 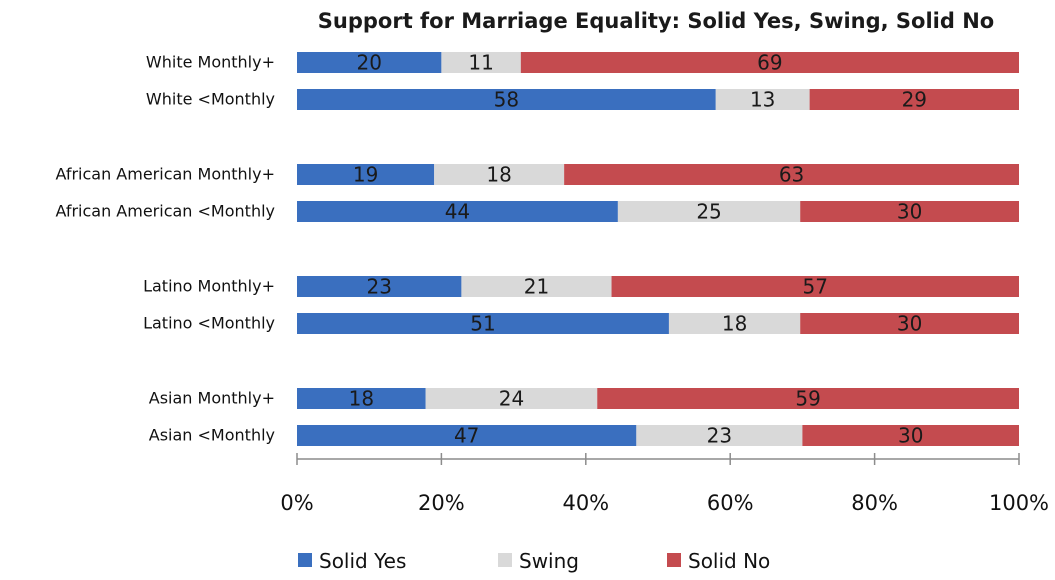 I want to click on legend-label: Solid No, so click(x=729, y=561).